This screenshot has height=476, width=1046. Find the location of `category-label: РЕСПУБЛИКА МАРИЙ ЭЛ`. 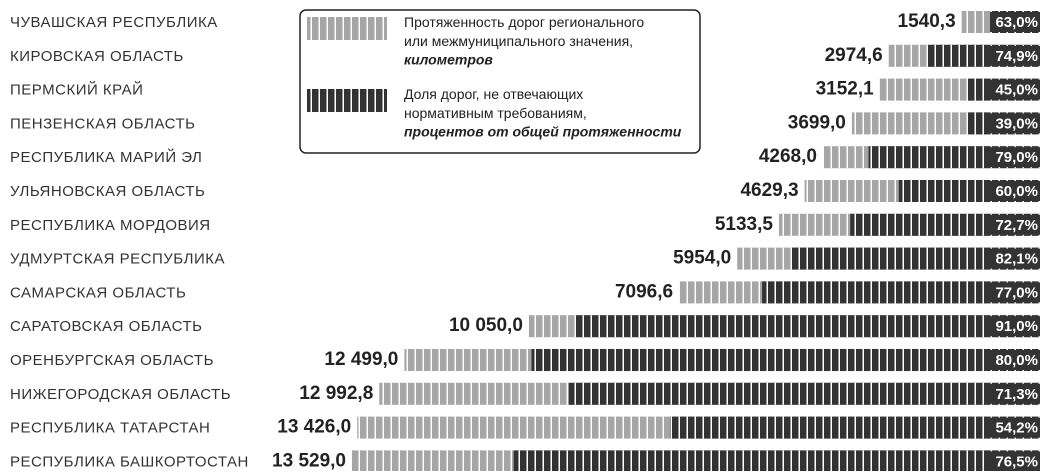

category-label: РЕСПУБЛИКА МАРИЙ ЭЛ is located at coordinates (106, 157).